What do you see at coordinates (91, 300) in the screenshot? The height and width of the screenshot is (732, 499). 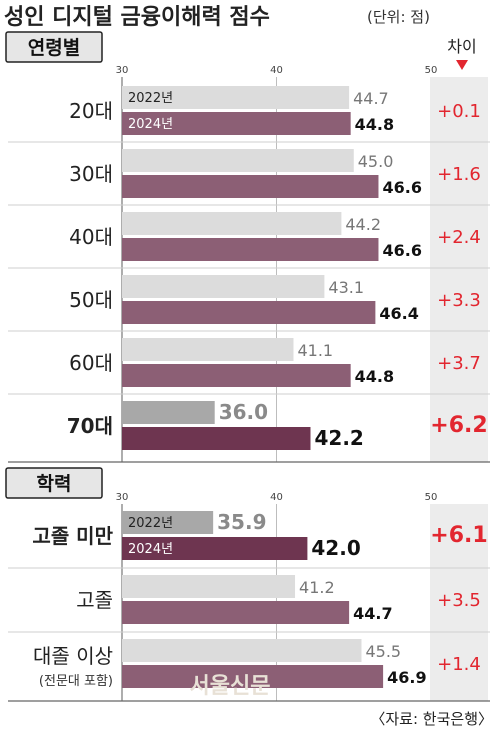 I see `category-label: 50대` at bounding box center [91, 300].